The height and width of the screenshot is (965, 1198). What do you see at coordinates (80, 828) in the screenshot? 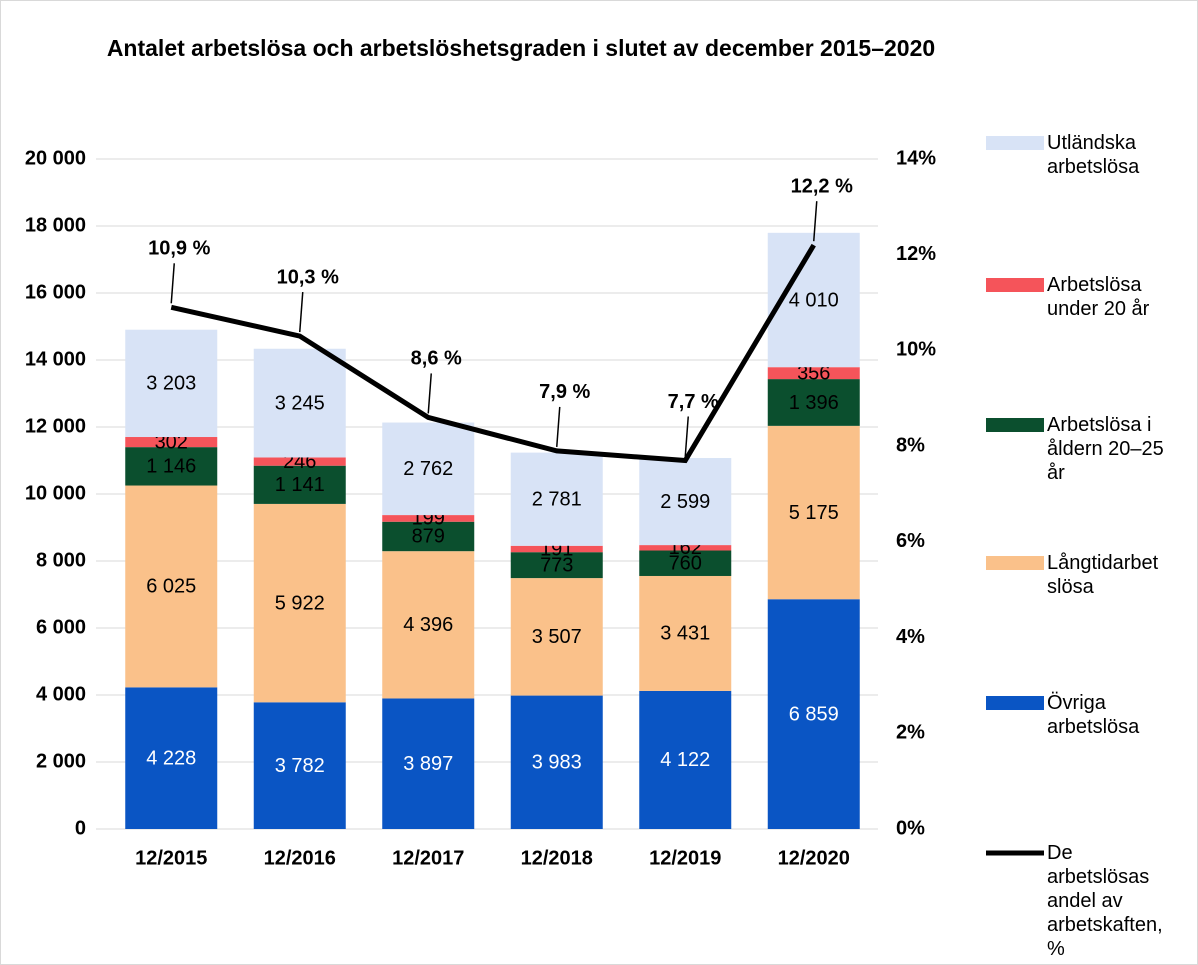
I see `y-tick-label: 0` at bounding box center [80, 828].